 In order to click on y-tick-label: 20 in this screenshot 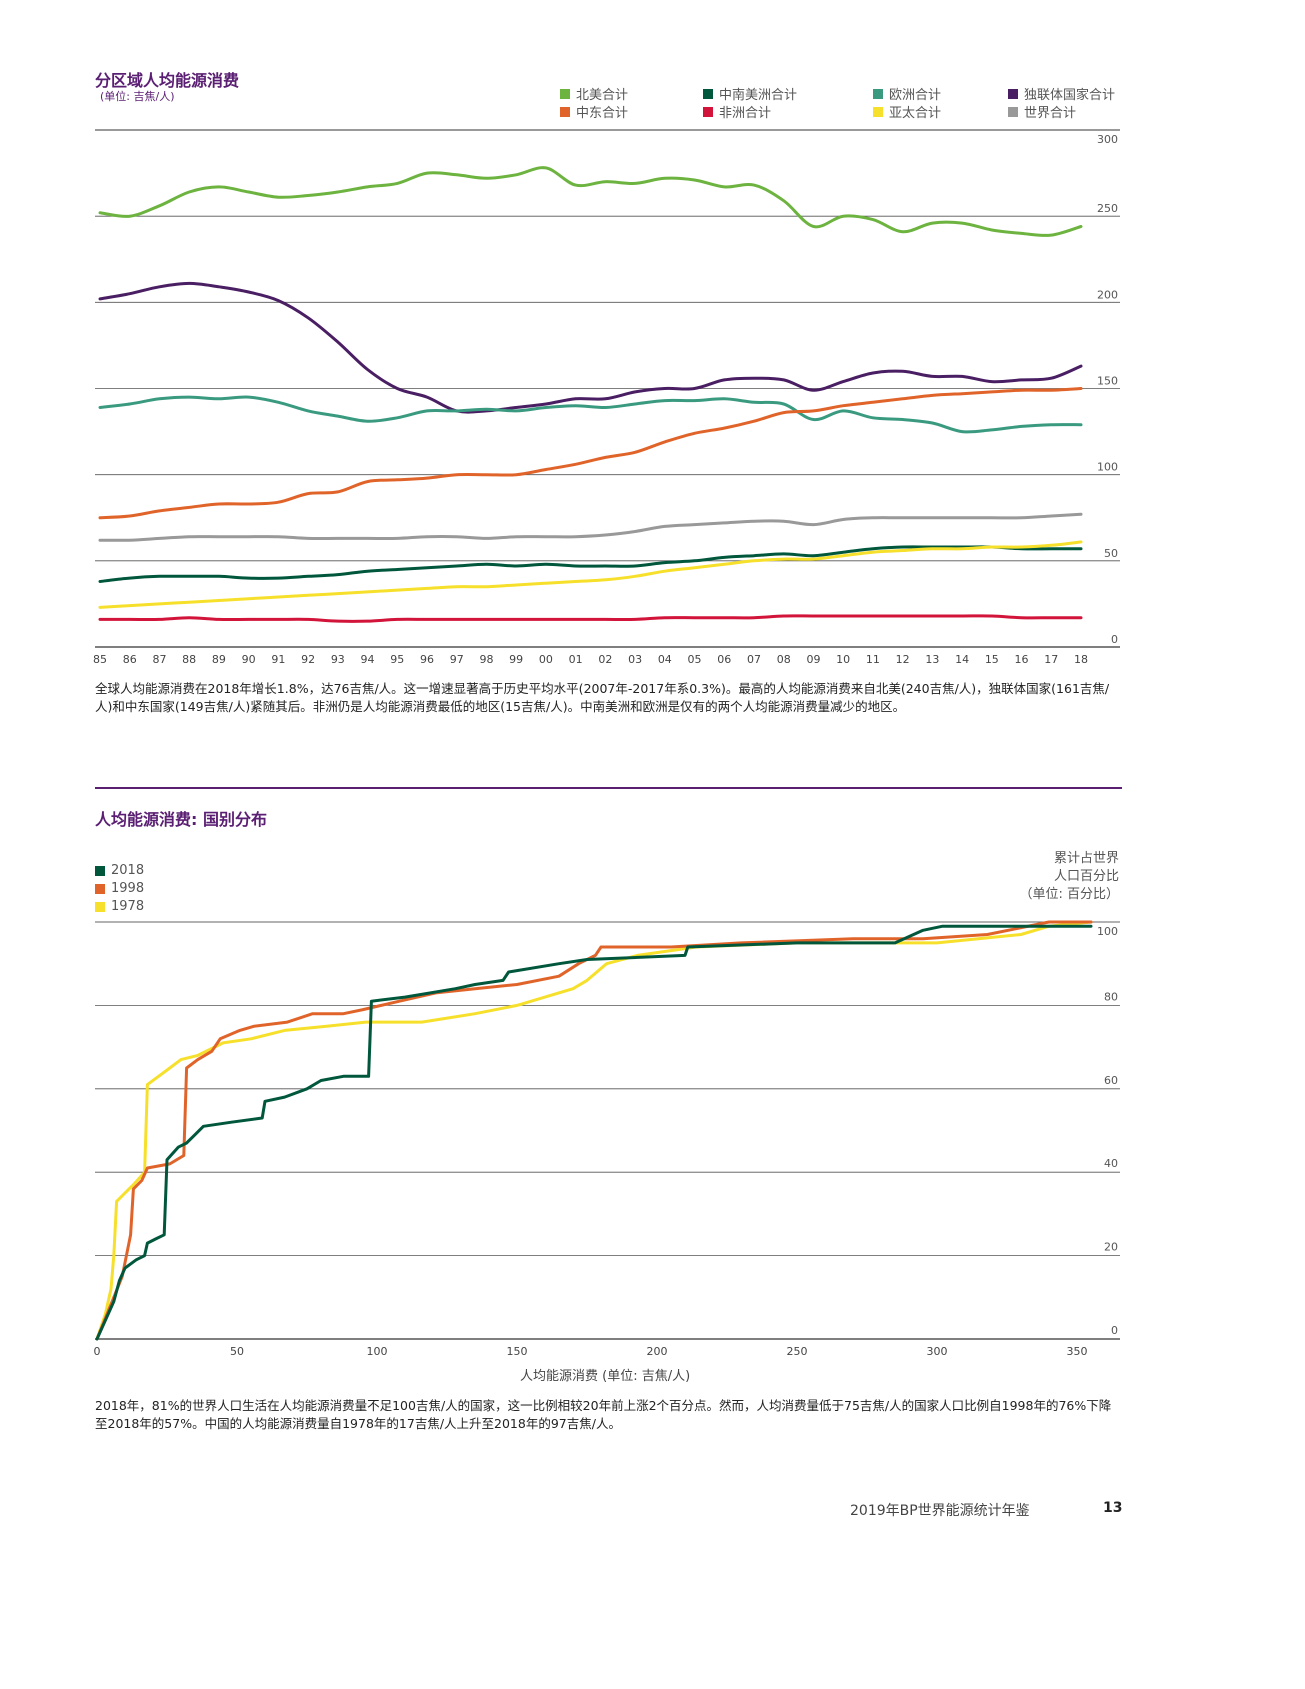, I will do `click(1111, 1247)`.